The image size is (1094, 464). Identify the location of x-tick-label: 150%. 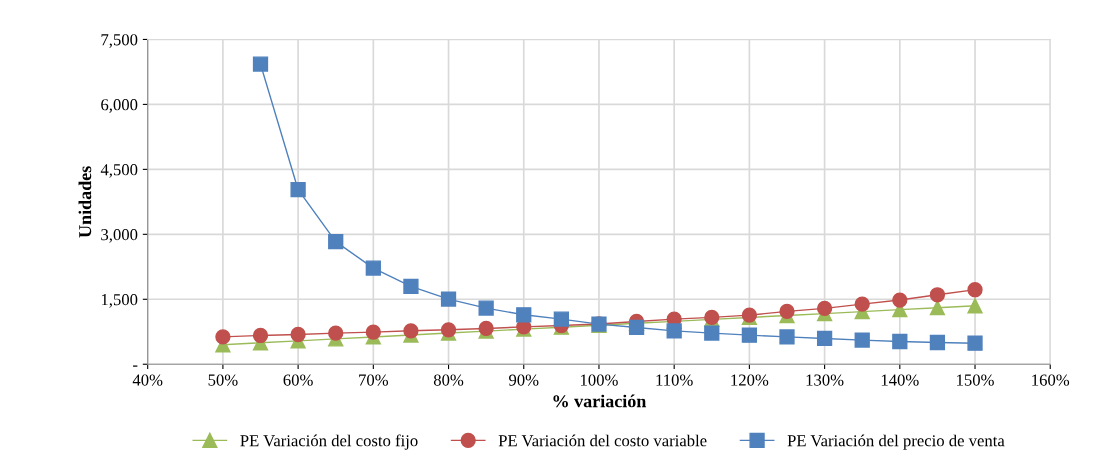
(975, 380).